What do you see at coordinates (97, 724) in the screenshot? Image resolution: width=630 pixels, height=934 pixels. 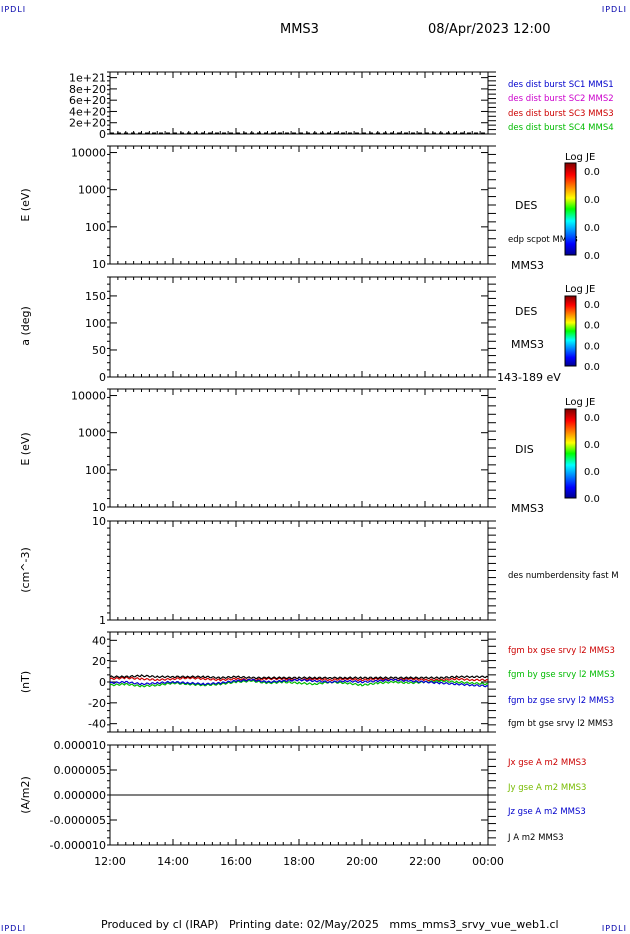 I see `y-tick-label: -40` at bounding box center [97, 724].